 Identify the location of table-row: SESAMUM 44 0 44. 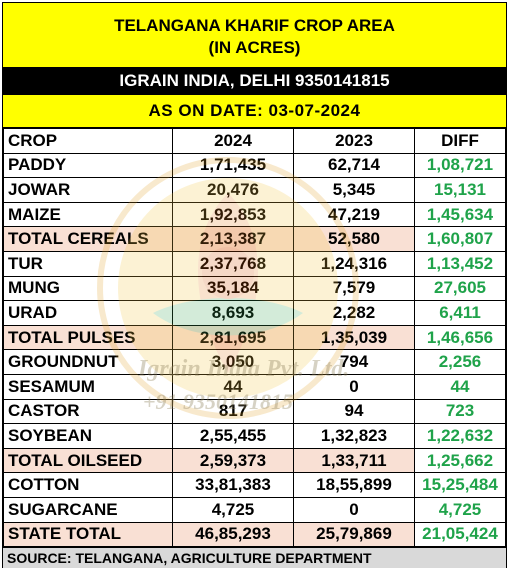
(254, 386).